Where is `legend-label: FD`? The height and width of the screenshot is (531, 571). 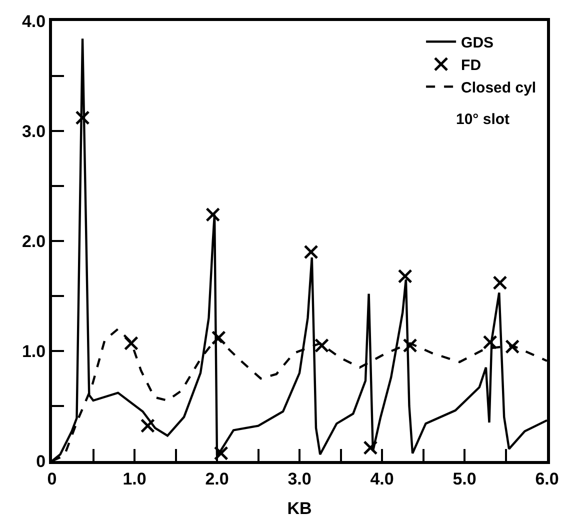
legend-label: FD is located at coordinates (471, 65).